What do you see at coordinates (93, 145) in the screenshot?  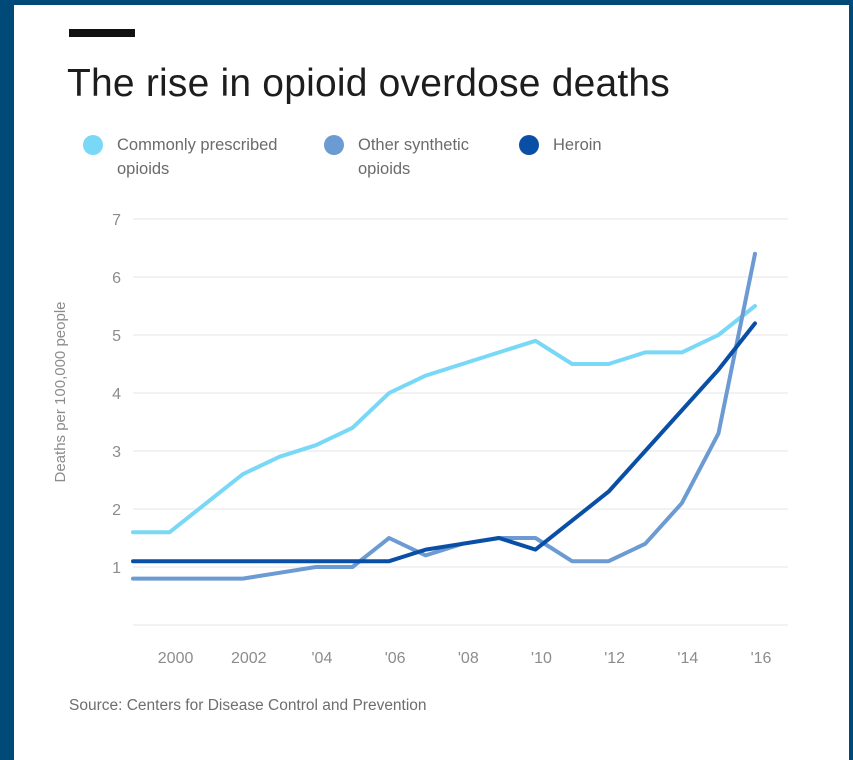 I see `legend-swatch-prescribed` at bounding box center [93, 145].